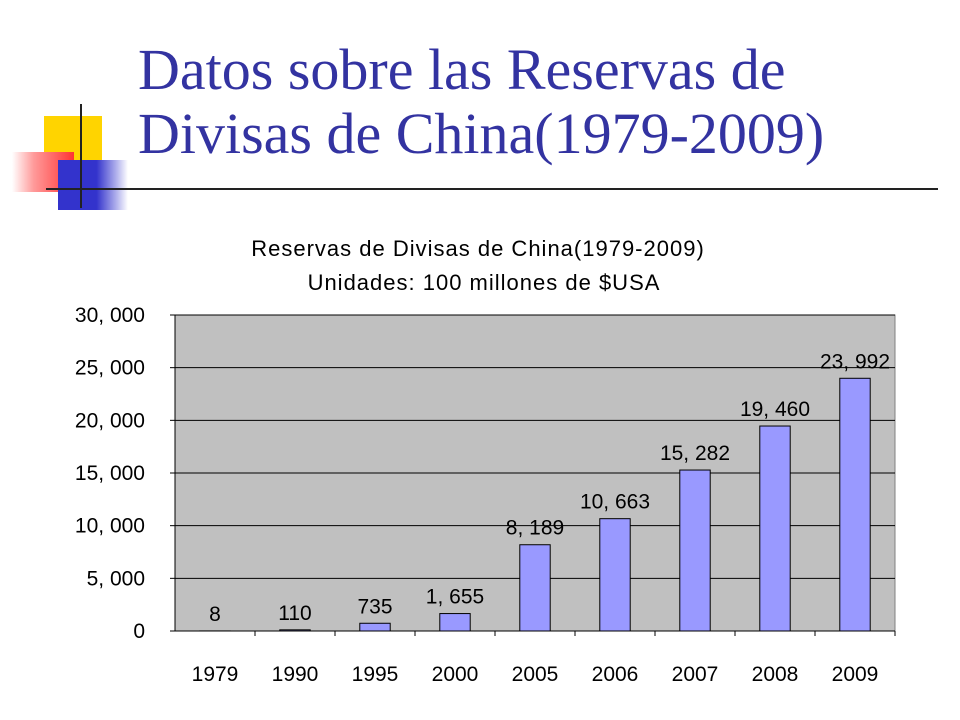  What do you see at coordinates (110, 526) in the screenshot?
I see `y-tick-label: 10, 000` at bounding box center [110, 526].